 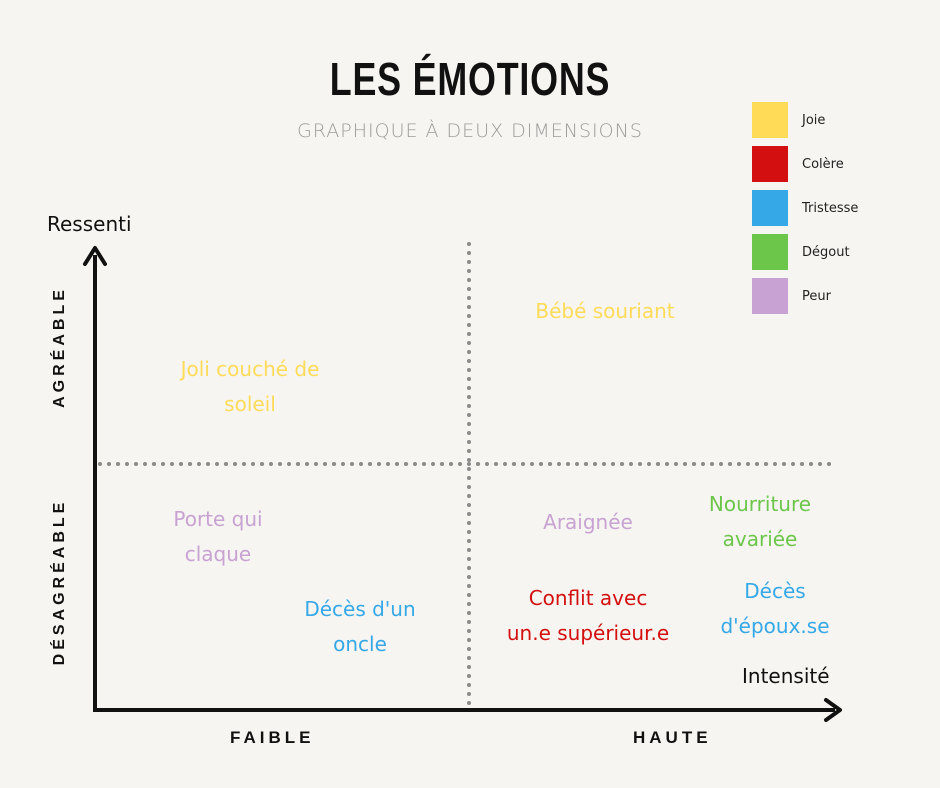 I want to click on item-line: claque, so click(x=218, y=554).